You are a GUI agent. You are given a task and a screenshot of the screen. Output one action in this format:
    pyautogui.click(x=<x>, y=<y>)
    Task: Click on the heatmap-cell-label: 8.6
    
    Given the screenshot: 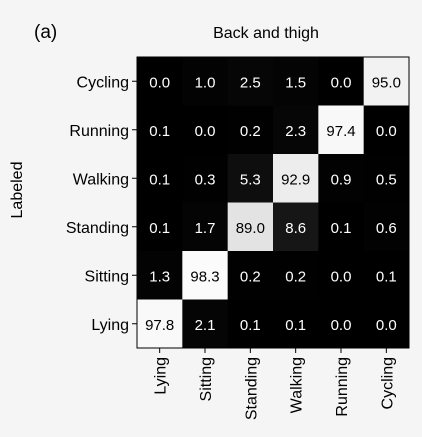 What is the action you would take?
    pyautogui.click(x=295, y=228)
    